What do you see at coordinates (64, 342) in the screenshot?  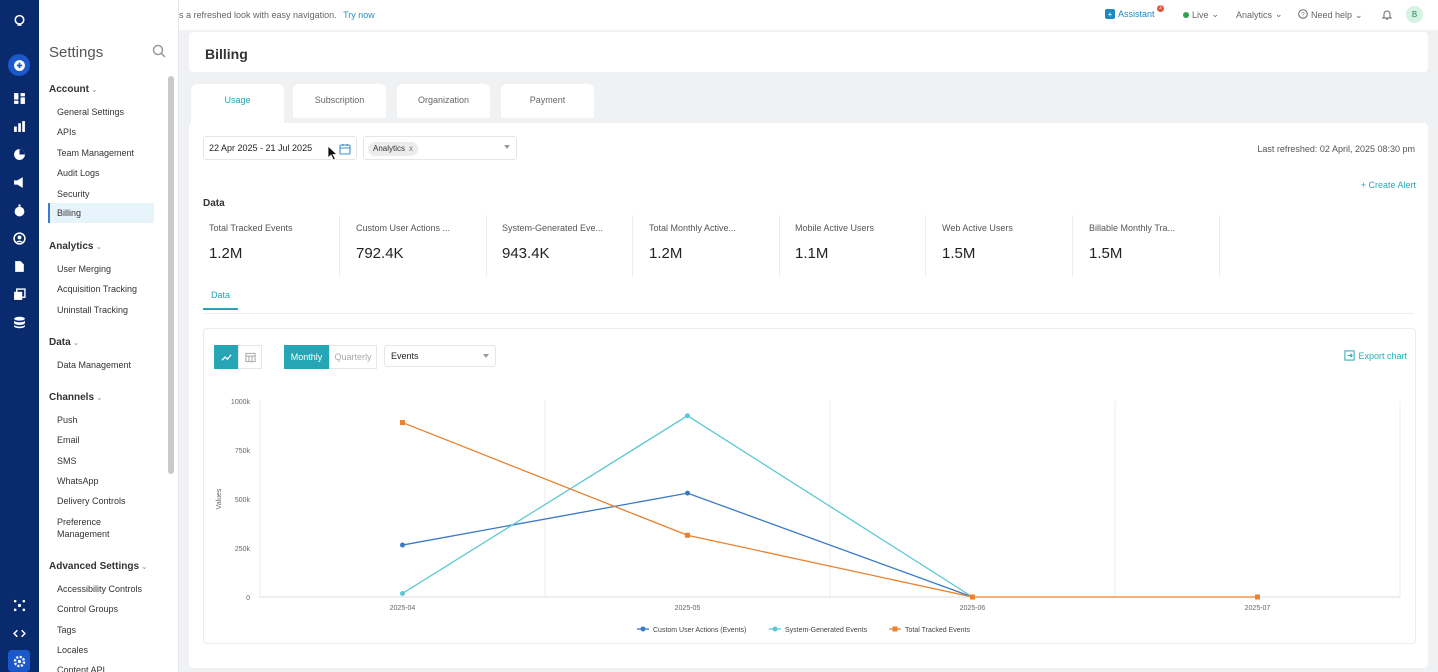 I see `sidebar-group-data: Data ⌄` at bounding box center [64, 342].